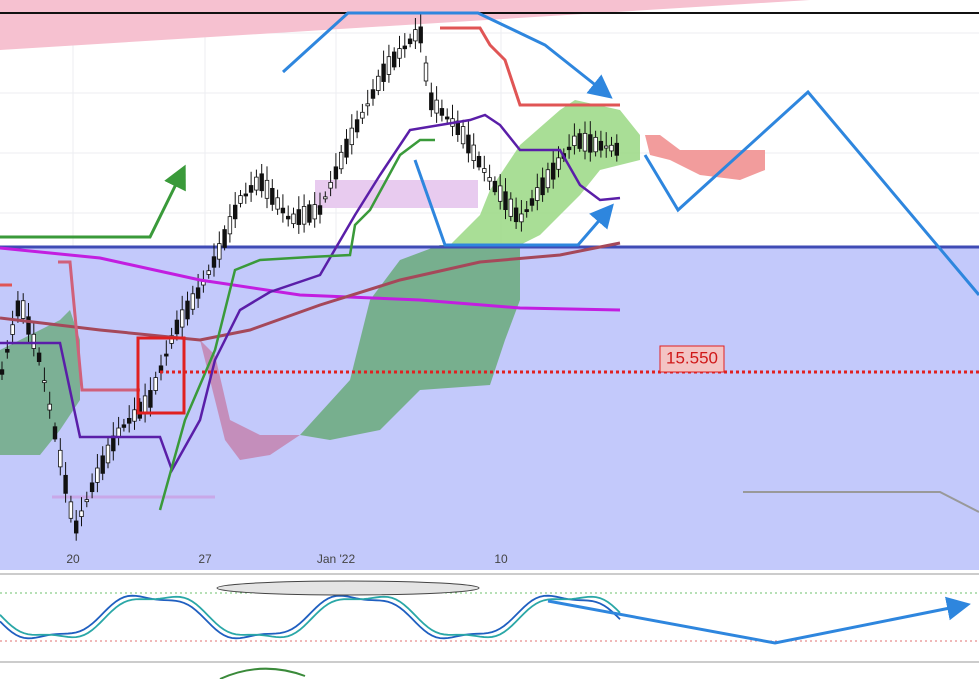 The height and width of the screenshot is (679, 979). Describe the element at coordinates (73, 559) in the screenshot. I see `x-axis-label: 20` at that location.